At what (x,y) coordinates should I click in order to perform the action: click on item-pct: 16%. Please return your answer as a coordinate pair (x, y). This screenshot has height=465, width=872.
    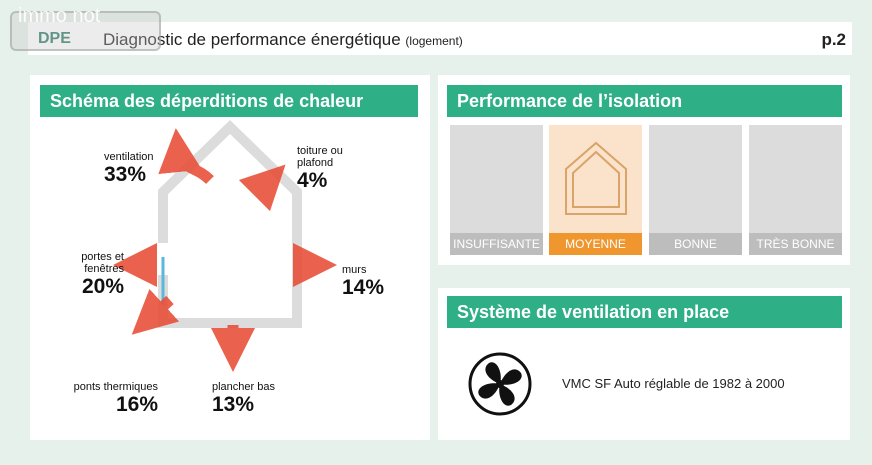
    Looking at the image, I should click on (136, 404).